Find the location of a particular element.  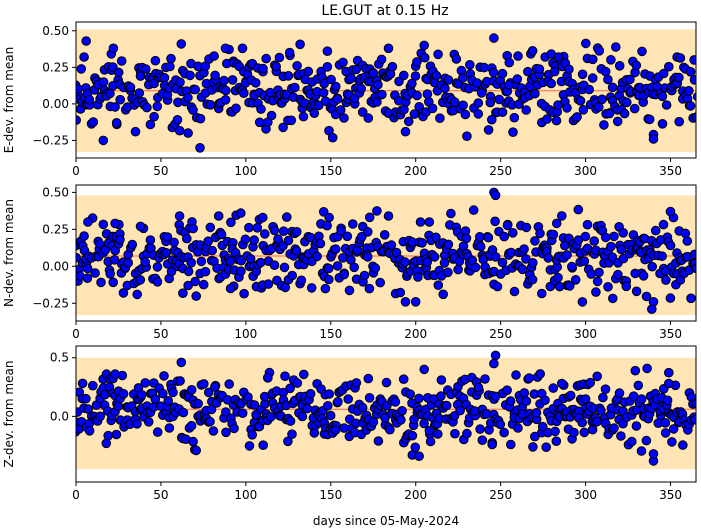

n-x-tick-label: 250 is located at coordinates (500, 334).